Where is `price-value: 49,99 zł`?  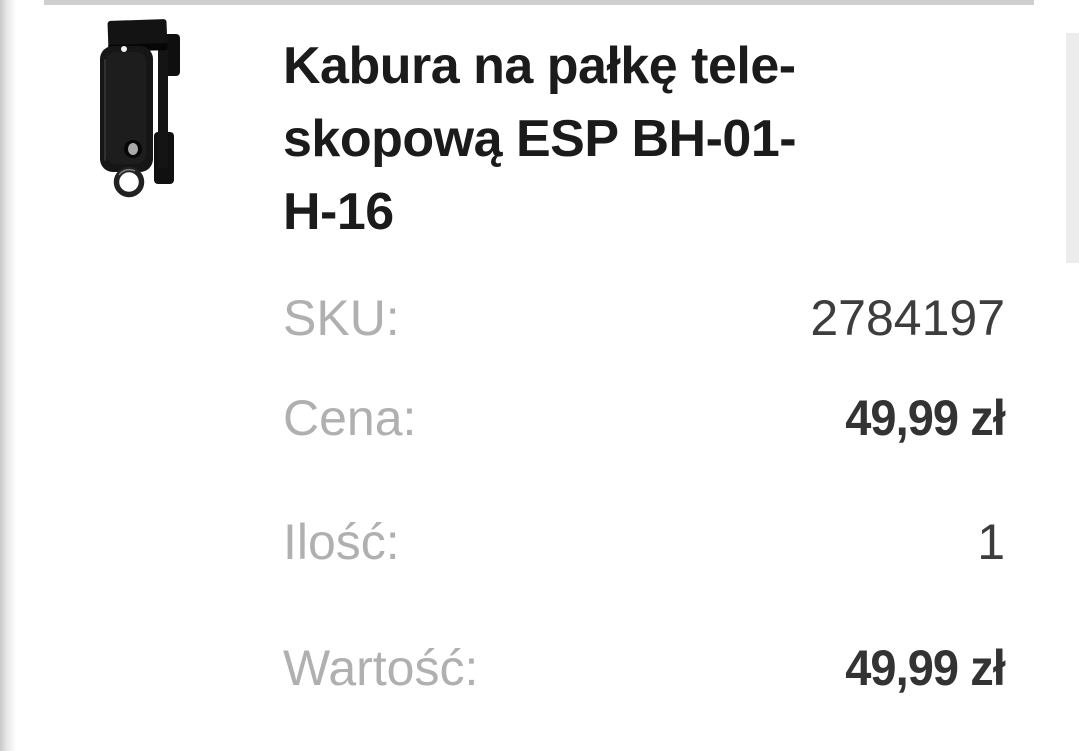
price-value: 49,99 zł is located at coordinates (925, 418).